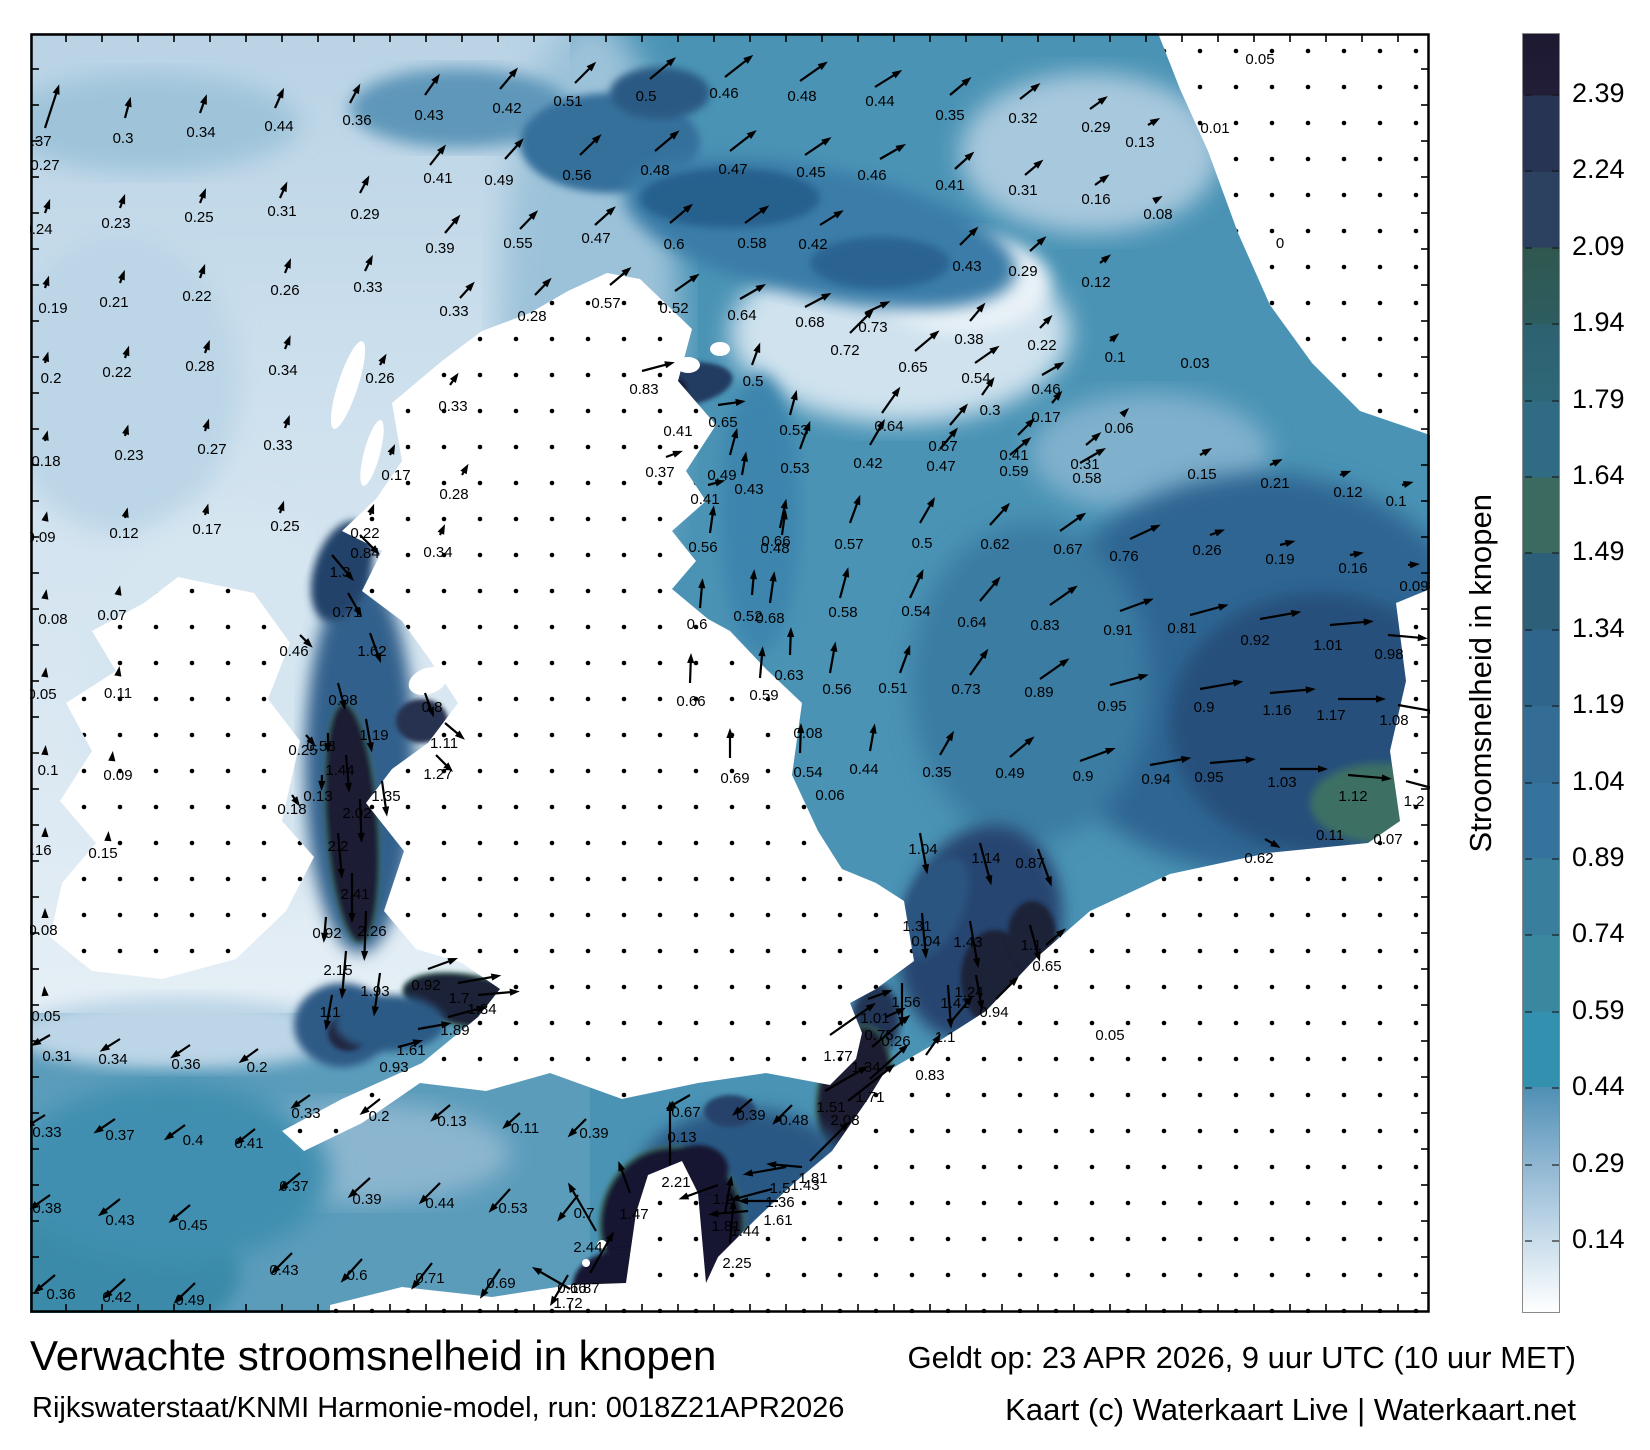 The height and width of the screenshot is (1450, 1650). I want to click on current-vector: 1.5, so click(766, 1181).